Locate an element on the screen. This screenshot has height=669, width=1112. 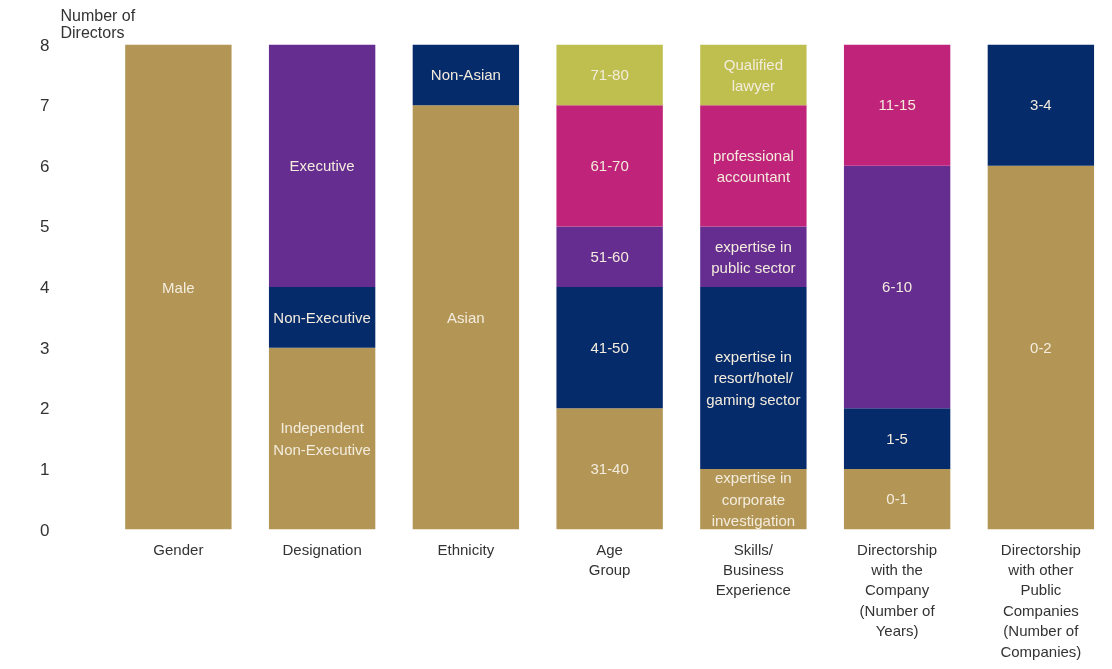
data-label: Non-Asian is located at coordinates (465, 75).